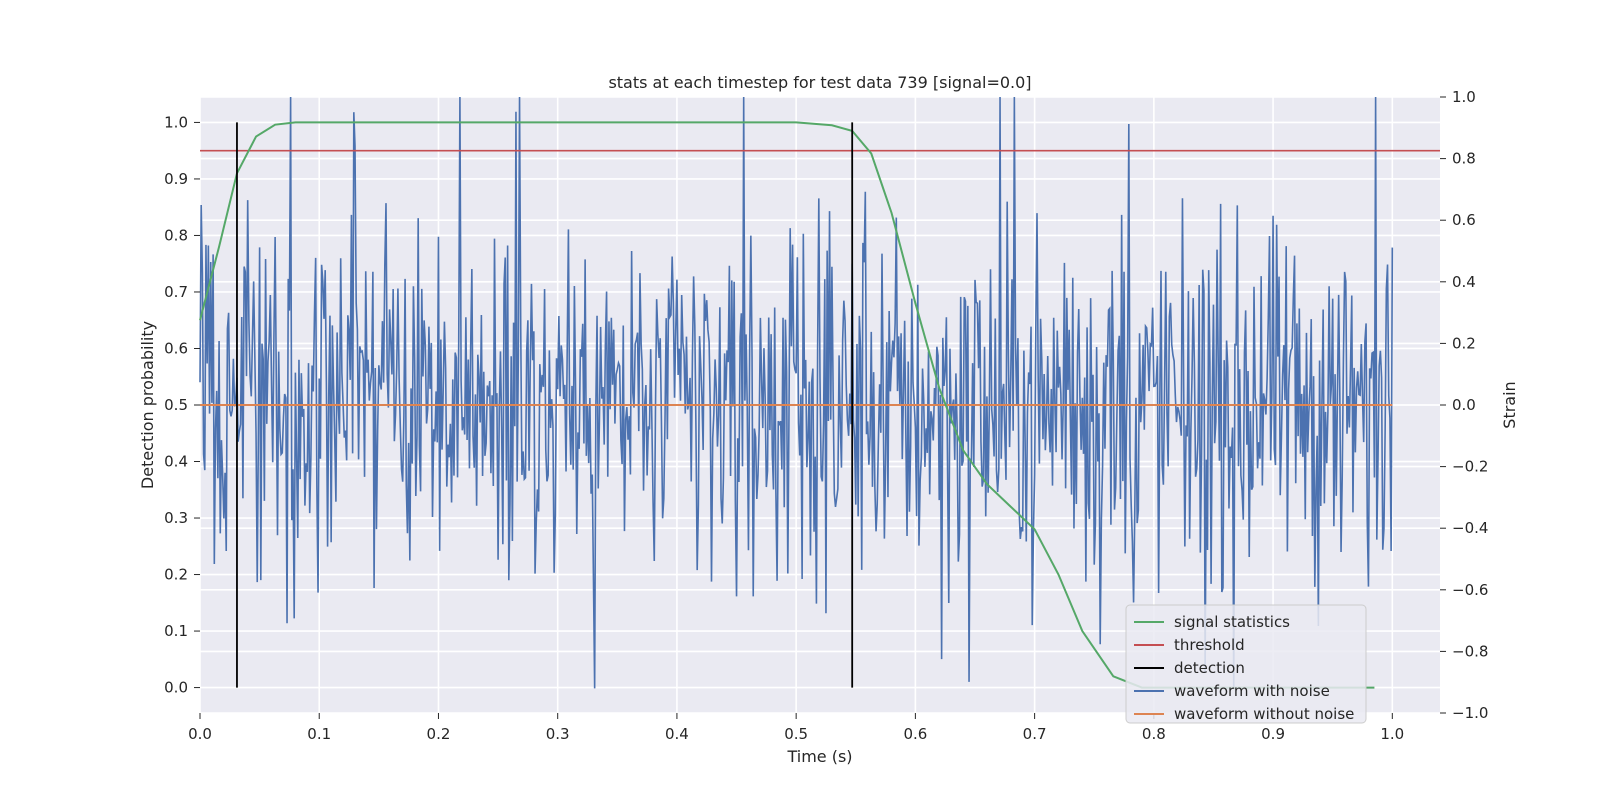  What do you see at coordinates (176, 292) in the screenshot?
I see `y-left-tick-label: 0.7` at bounding box center [176, 292].